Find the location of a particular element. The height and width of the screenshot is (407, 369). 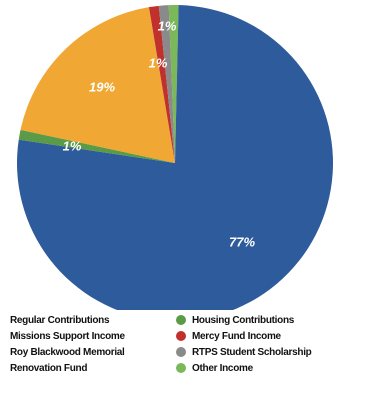

legend-item-roy-blackwood-memorial: Roy Blackwood Memorial is located at coordinates (82, 352).